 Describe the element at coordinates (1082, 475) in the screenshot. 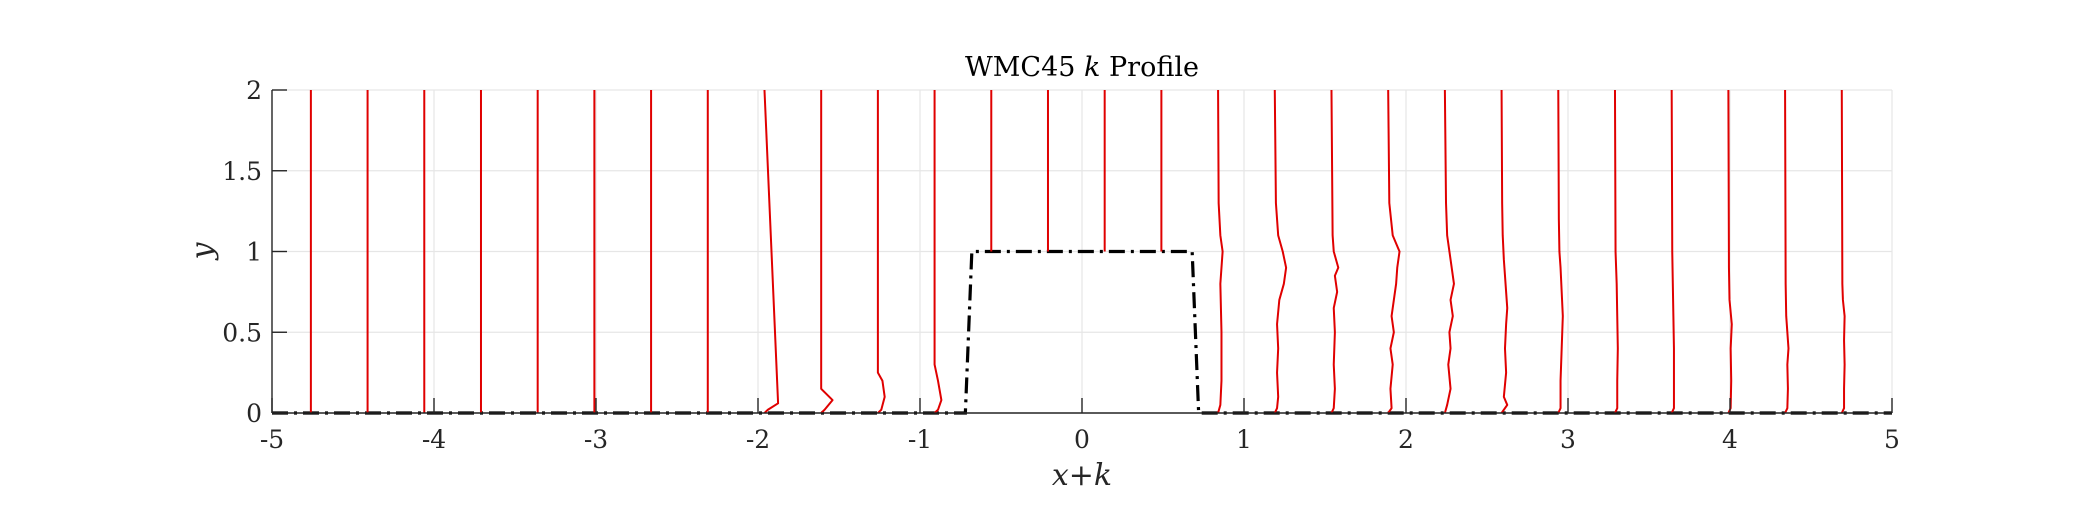

I see `x-axis-label: x+k` at that location.